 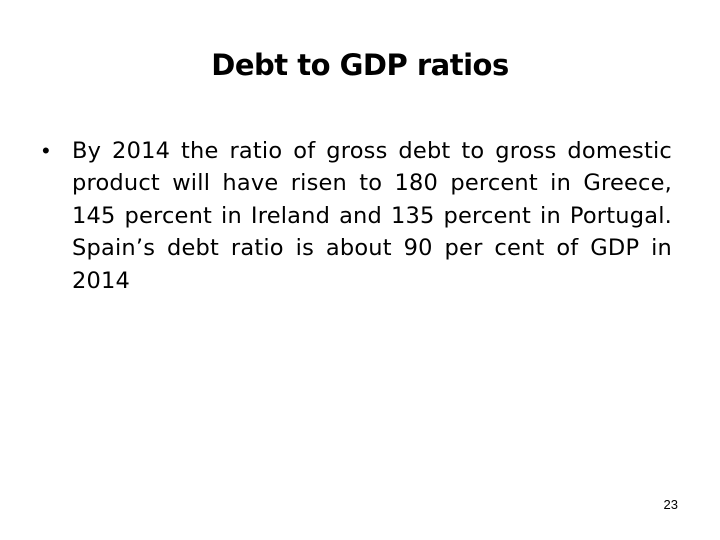 What do you see at coordinates (360, 65) in the screenshot?
I see `slide-title: Debt to GDP ratios` at bounding box center [360, 65].